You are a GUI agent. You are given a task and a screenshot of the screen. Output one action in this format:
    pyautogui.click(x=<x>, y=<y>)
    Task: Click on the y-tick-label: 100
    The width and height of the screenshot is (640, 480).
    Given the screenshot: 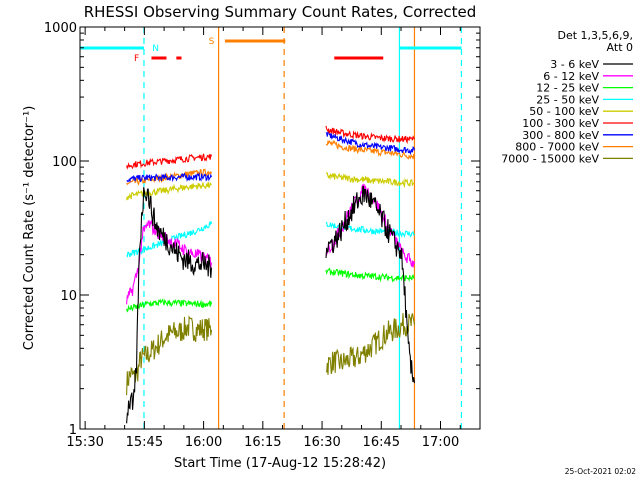 What is the action you would take?
    pyautogui.click(x=64, y=162)
    